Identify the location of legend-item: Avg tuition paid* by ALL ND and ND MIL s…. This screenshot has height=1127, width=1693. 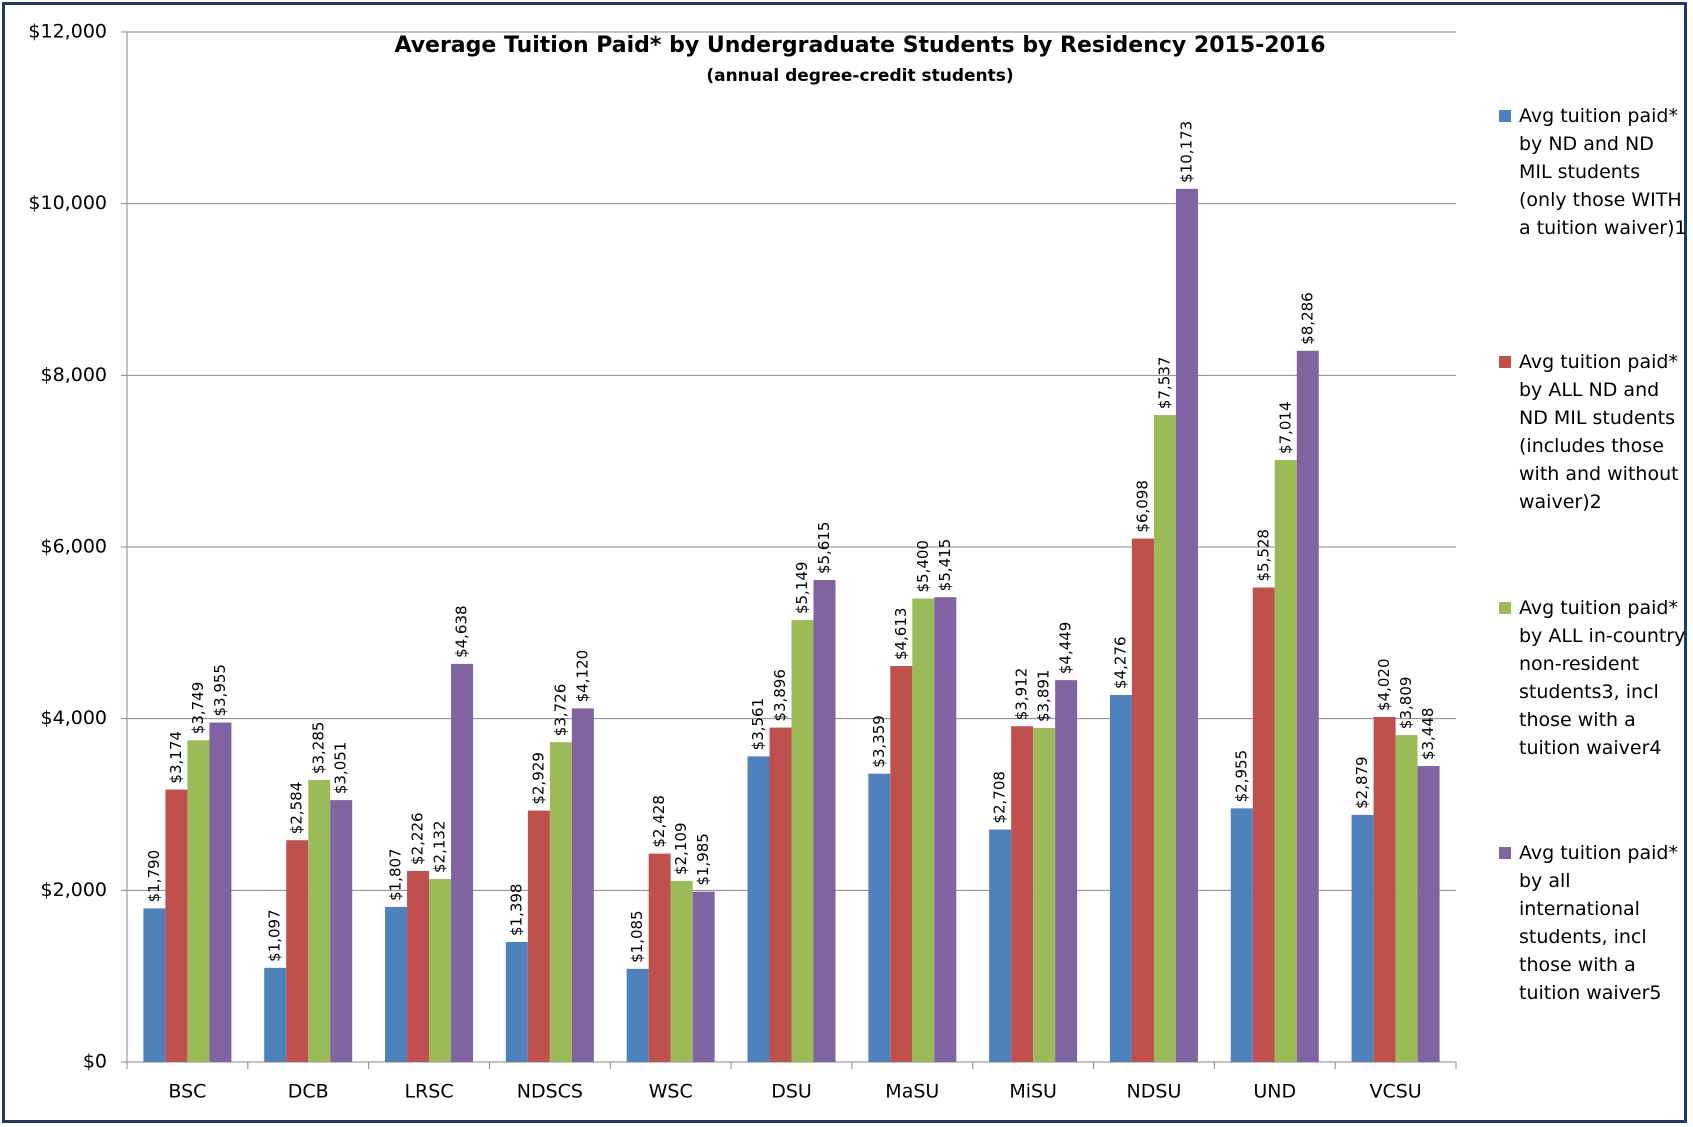
(1592, 432).